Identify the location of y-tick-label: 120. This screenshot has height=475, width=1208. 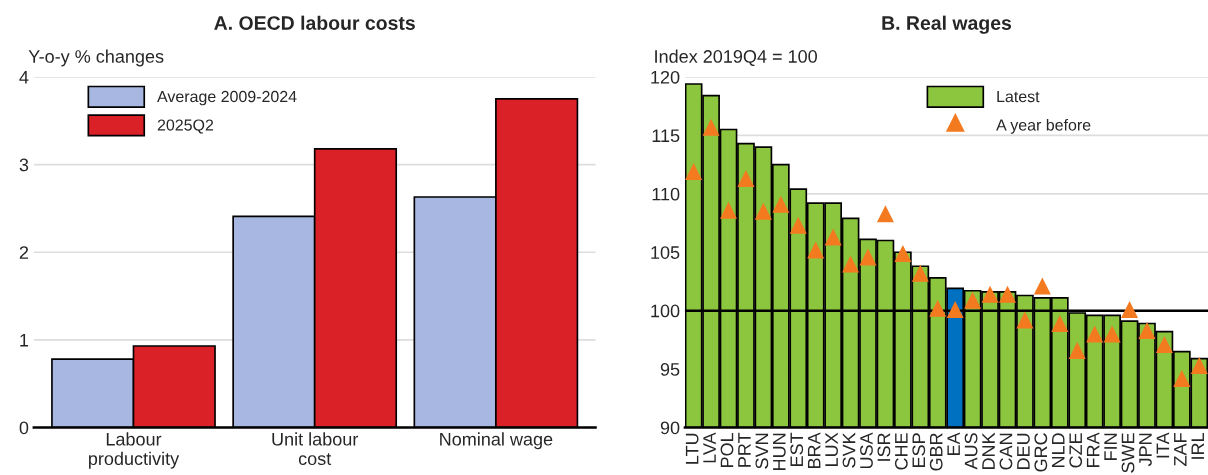
(665, 77).